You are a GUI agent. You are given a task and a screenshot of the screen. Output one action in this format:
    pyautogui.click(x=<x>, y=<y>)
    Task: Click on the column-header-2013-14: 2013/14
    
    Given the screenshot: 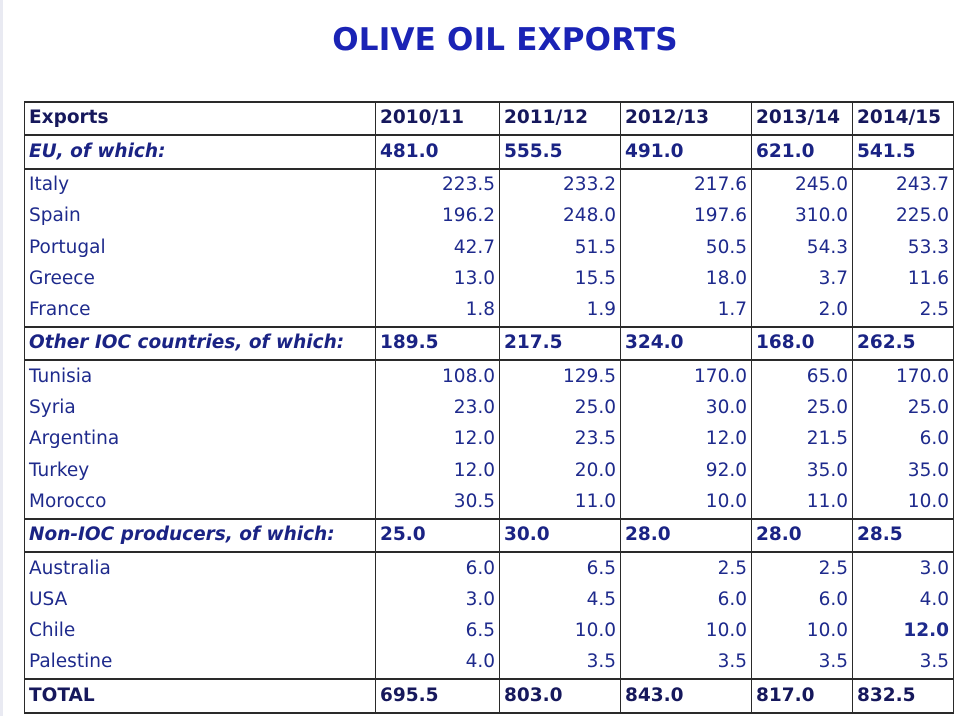 What is the action you would take?
    pyautogui.click(x=802, y=118)
    